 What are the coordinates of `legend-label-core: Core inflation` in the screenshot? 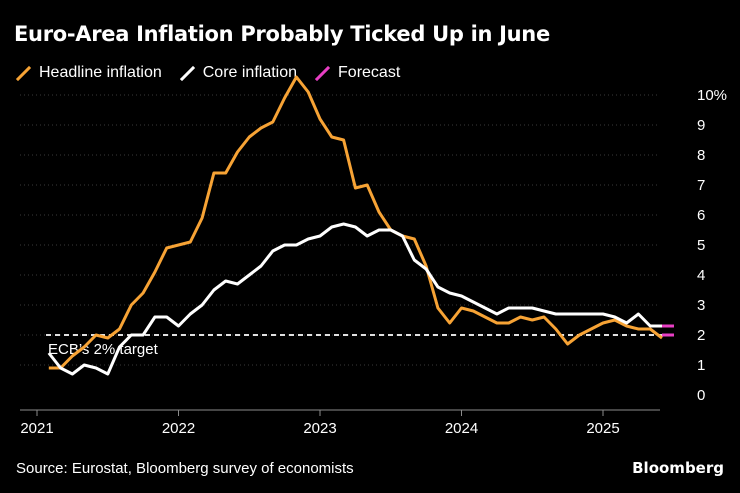 It's located at (250, 72).